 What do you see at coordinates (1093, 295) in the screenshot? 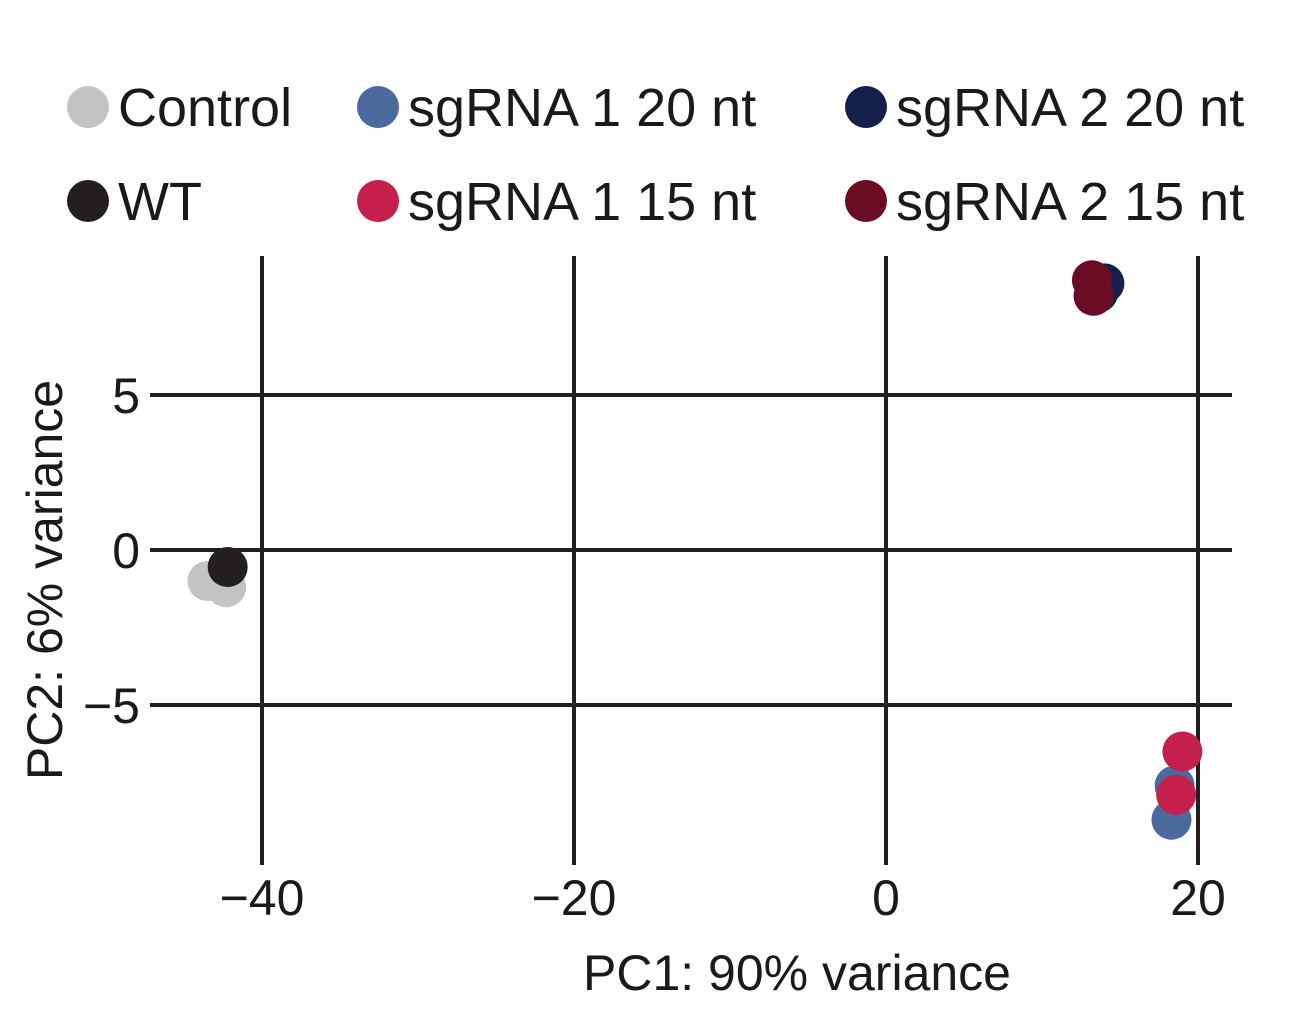
I see `point-sgrna-2-15-nt` at bounding box center [1093, 295].